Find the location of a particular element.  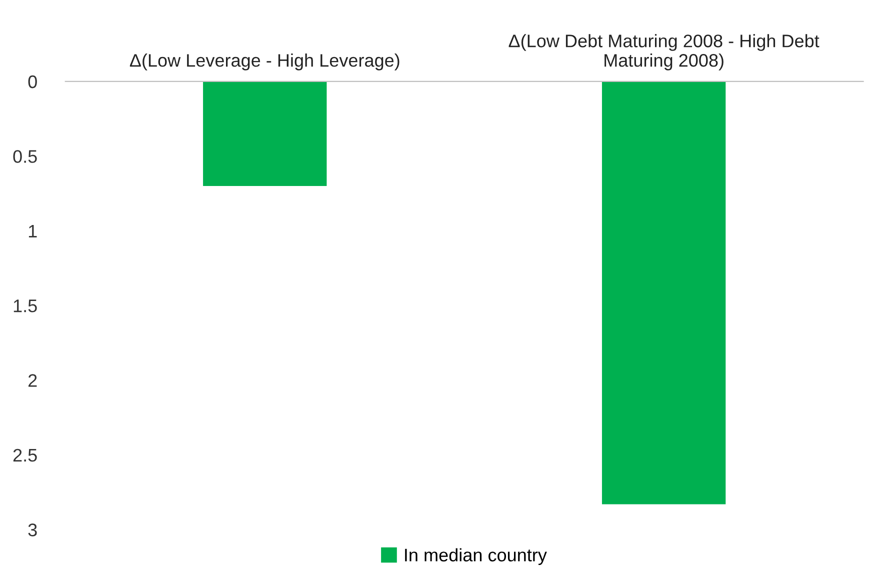

y-tick-label: 2 is located at coordinates (32, 380).